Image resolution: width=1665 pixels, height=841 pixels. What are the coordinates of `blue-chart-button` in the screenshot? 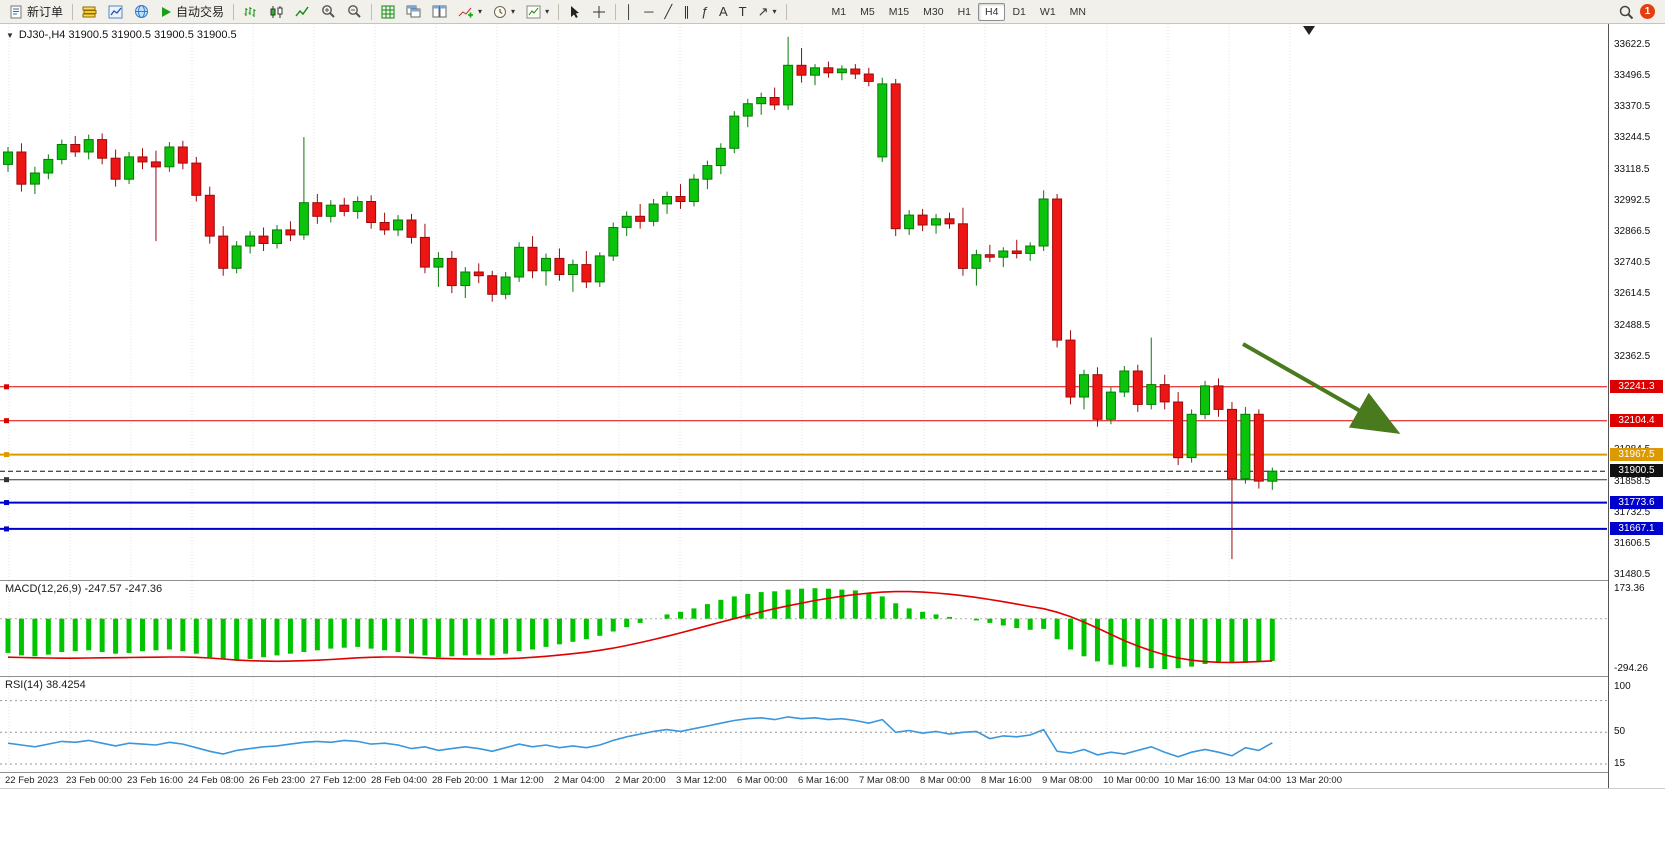 It's located at (115, 12).